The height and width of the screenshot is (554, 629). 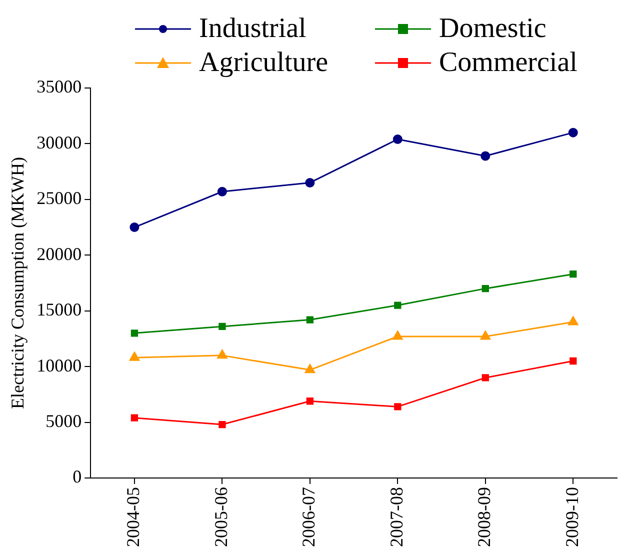 What do you see at coordinates (220, 517) in the screenshot?
I see `x-tick-label: 2005-06` at bounding box center [220, 517].